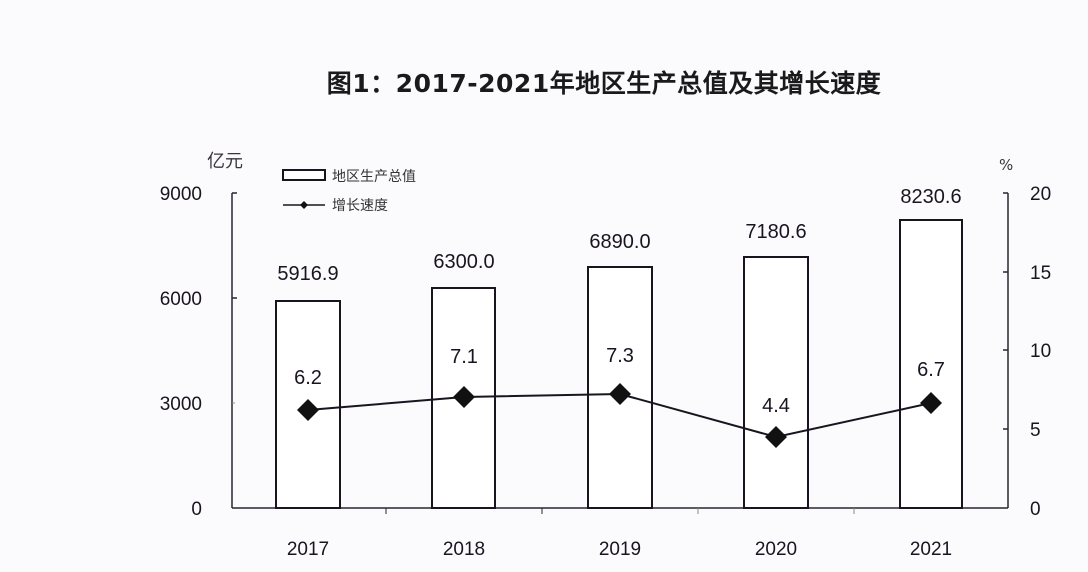  Describe the element at coordinates (931, 370) in the screenshot. I see `line-value-2021: 6.7` at that location.